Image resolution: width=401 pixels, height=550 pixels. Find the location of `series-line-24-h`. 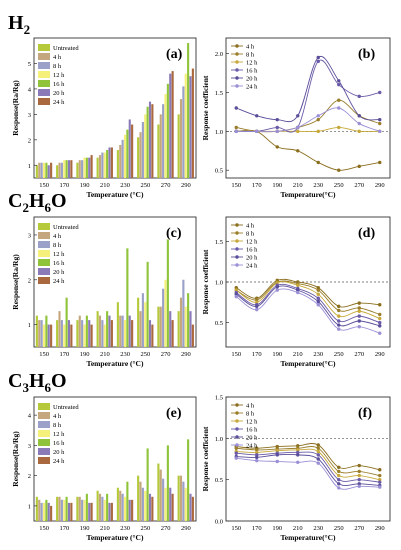

series-line-24-h is located at coordinates (308, 120).